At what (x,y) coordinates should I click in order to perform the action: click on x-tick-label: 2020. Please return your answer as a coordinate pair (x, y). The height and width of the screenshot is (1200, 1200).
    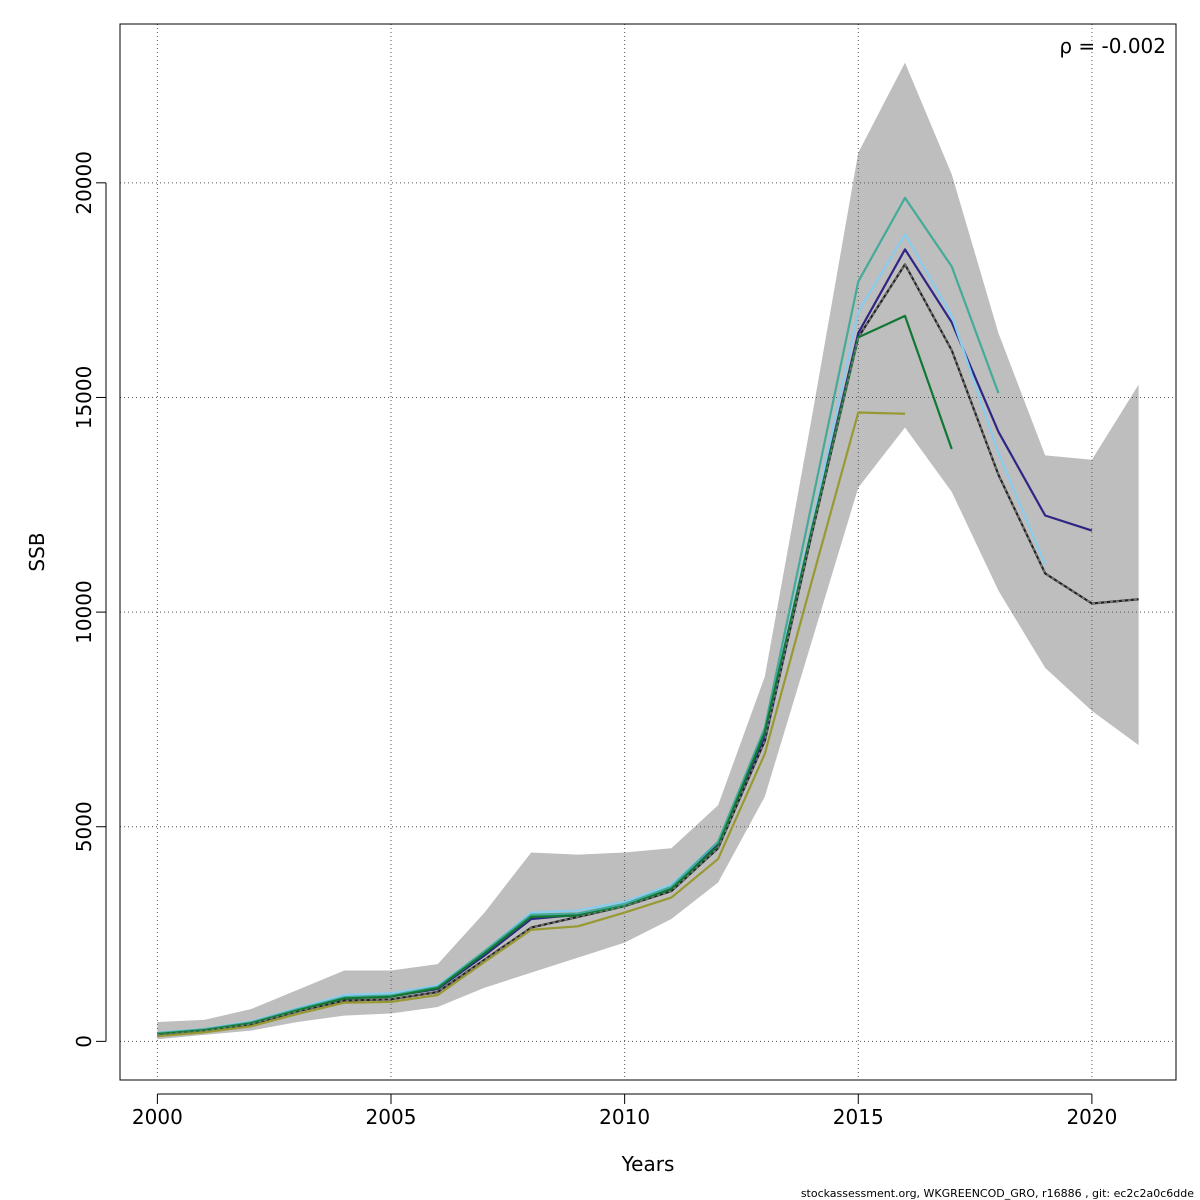
    Looking at the image, I should click on (1091, 1117).